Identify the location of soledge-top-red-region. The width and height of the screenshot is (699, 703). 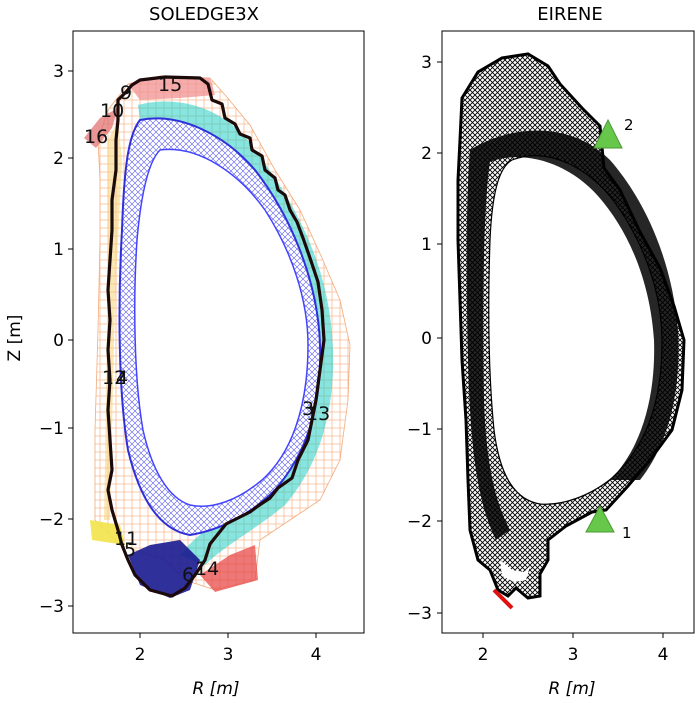
(171, 88).